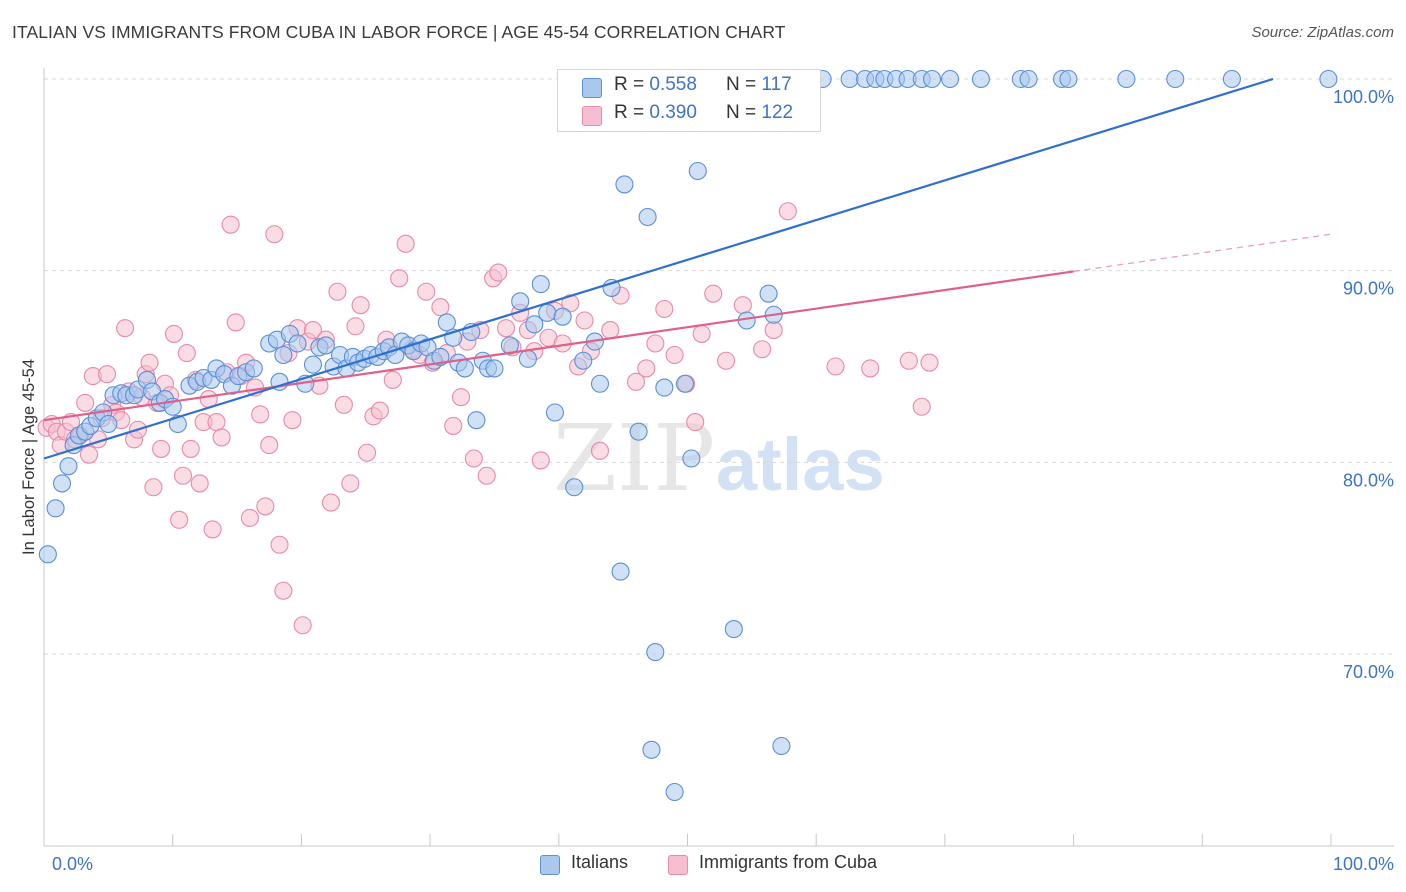 This screenshot has height=892, width=1406. What do you see at coordinates (760, 112) in the screenshot?
I see `legend-n-cuba: N = 122` at bounding box center [760, 112].